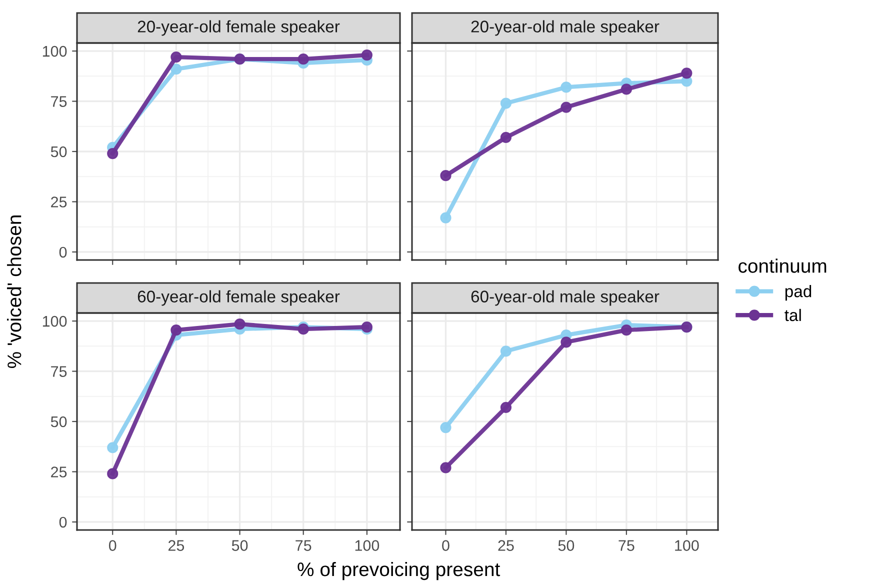 Image resolution: width=876 pixels, height=583 pixels. Describe the element at coordinates (239, 298) in the screenshot. I see `chart-title: 60-year-old female speaker` at that location.